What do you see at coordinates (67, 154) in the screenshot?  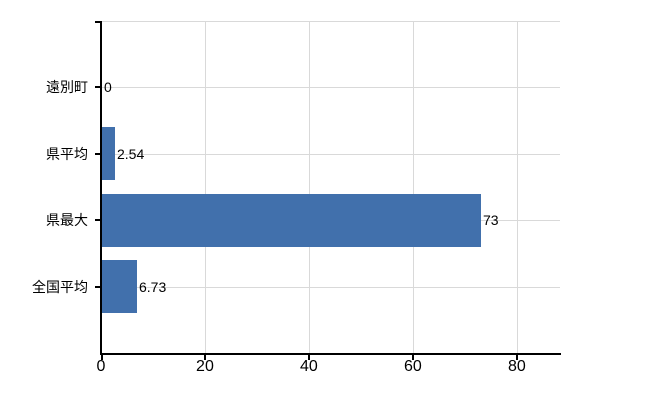 I see `category-tick-label: 県平均` at bounding box center [67, 154].